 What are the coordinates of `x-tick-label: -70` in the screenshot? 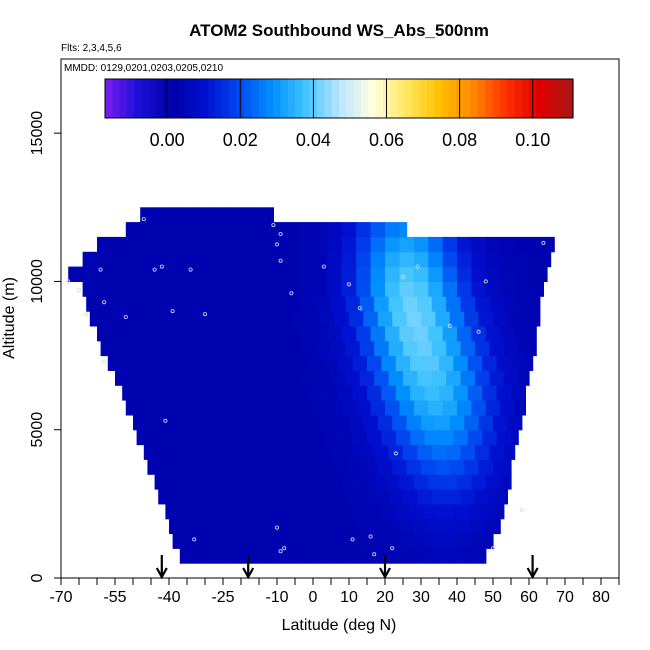 It's located at (60, 597).